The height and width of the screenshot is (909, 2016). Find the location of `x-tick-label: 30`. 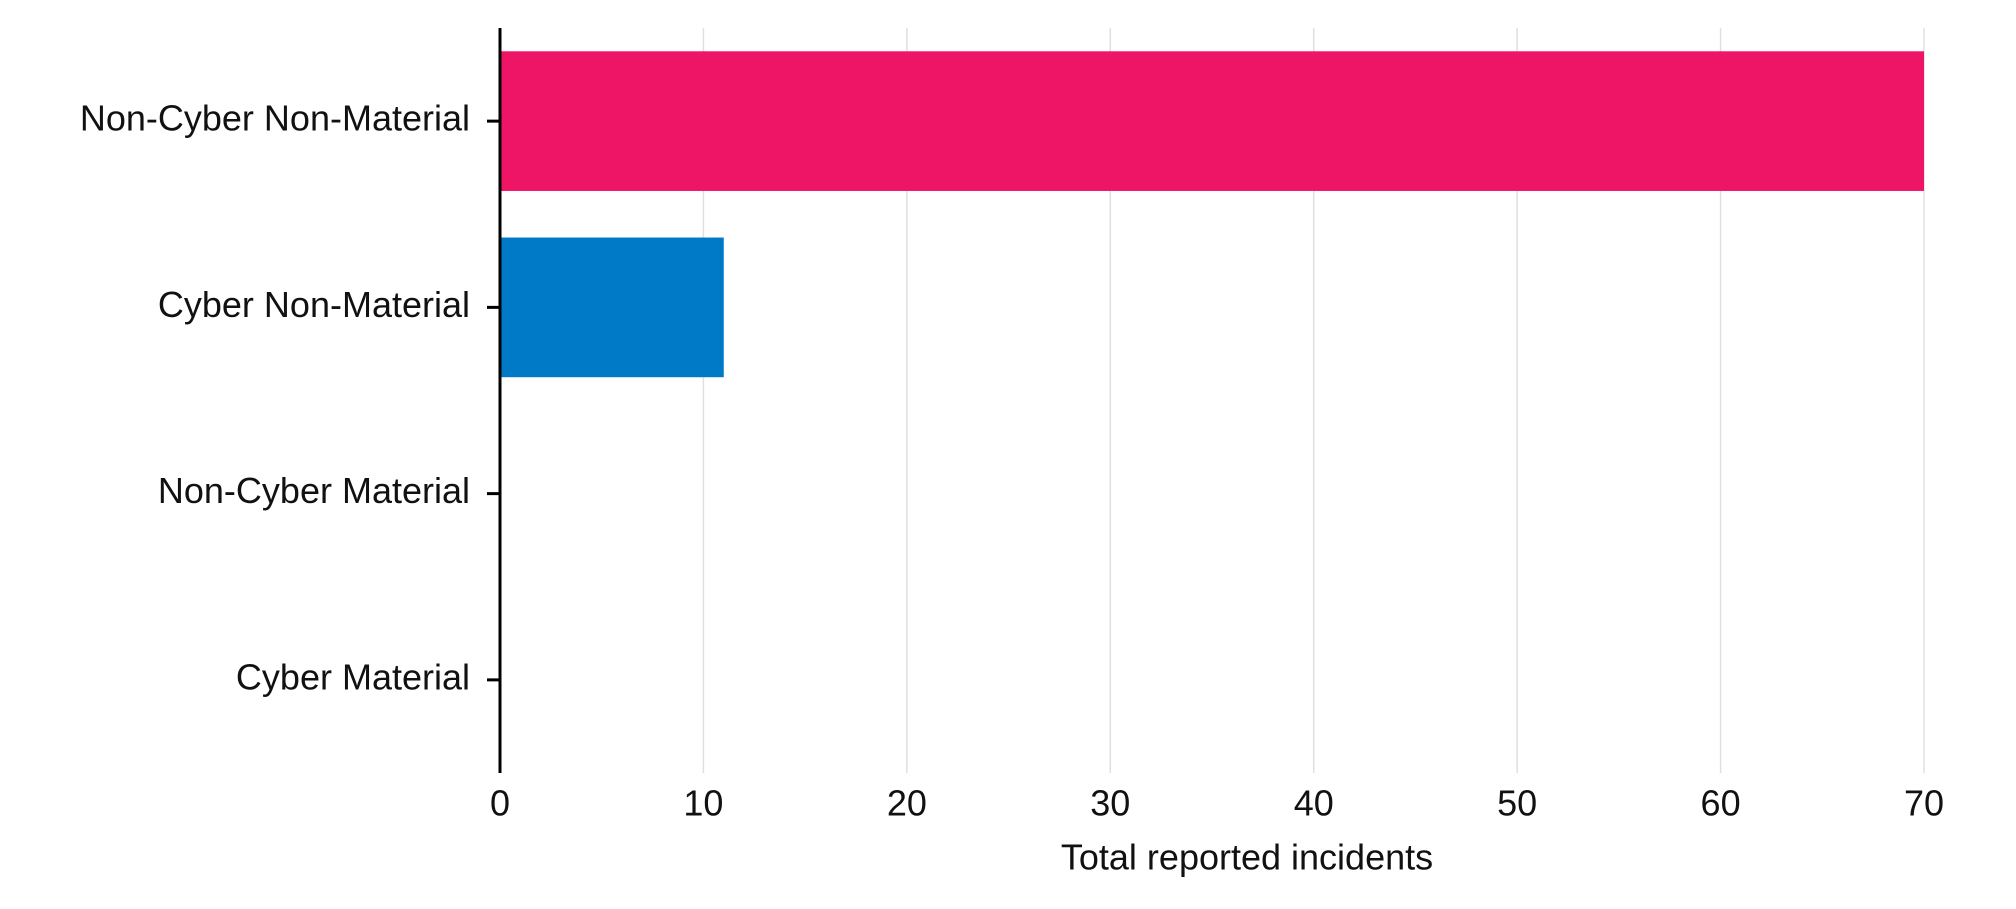

x-tick-label: 30 is located at coordinates (1110, 803).